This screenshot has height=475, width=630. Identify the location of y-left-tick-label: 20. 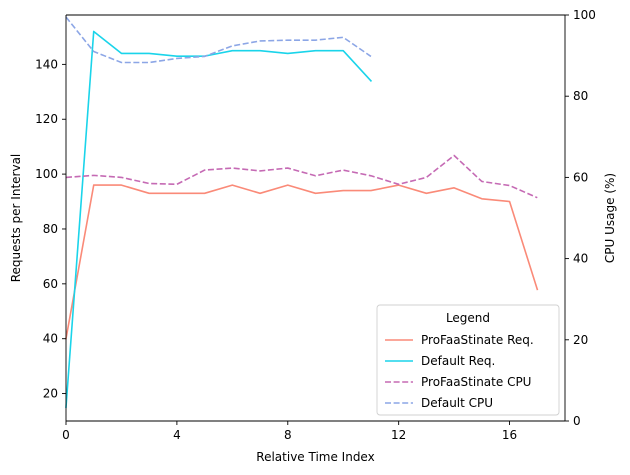
(50, 394).